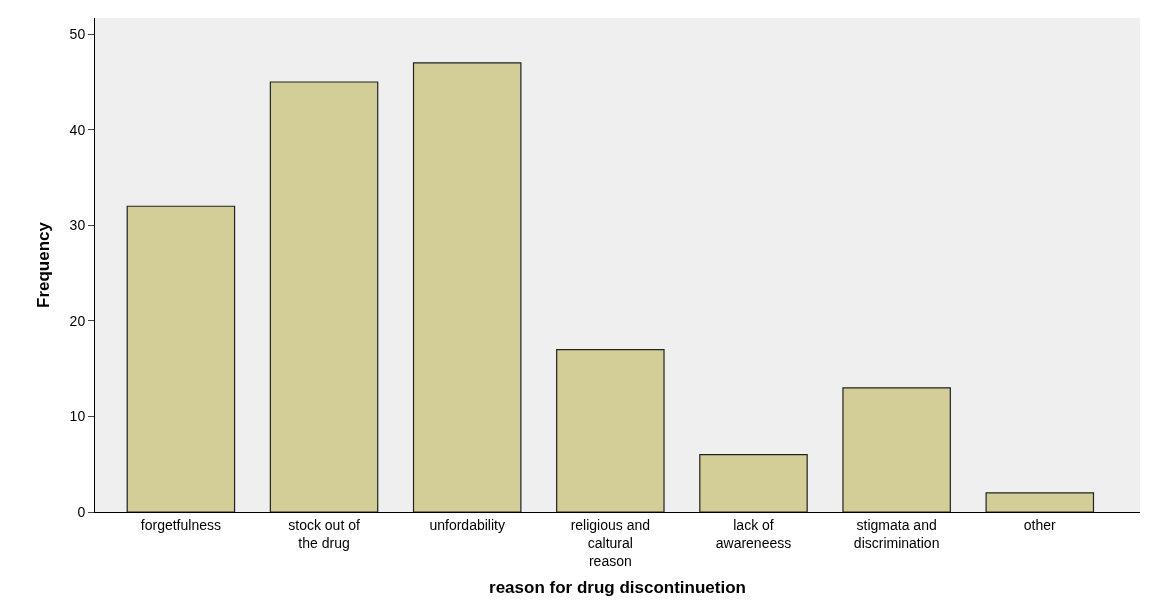 The image size is (1150, 607). I want to click on x-tick-label: stigmata and discrimination, so click(896, 533).